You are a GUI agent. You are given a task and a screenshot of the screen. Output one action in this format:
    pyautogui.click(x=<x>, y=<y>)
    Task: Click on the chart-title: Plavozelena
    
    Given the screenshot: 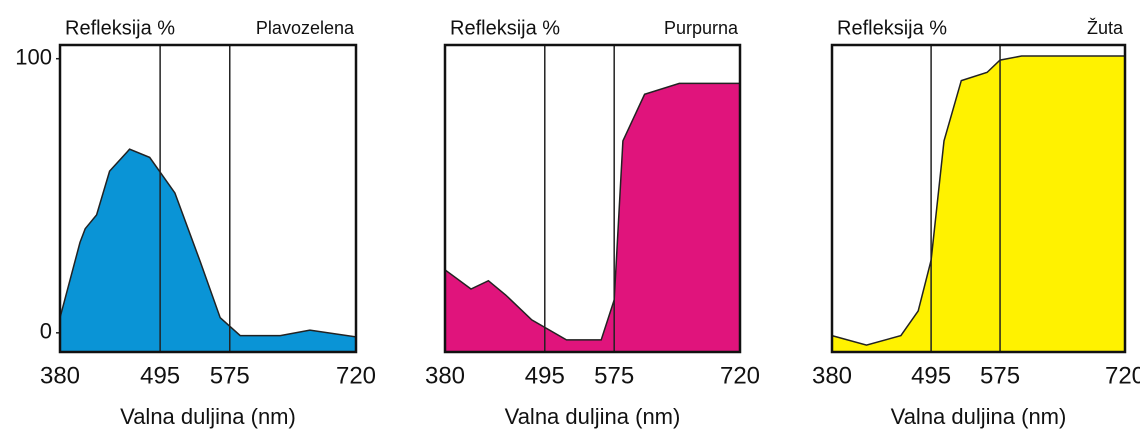 What is the action you would take?
    pyautogui.click(x=305, y=28)
    